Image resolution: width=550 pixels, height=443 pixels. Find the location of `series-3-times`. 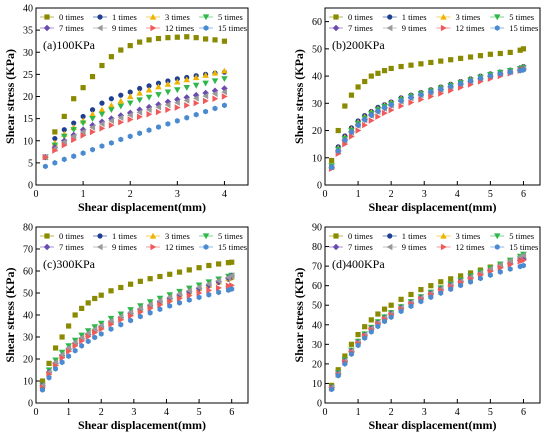

series-3-times is located at coordinates (135, 113).